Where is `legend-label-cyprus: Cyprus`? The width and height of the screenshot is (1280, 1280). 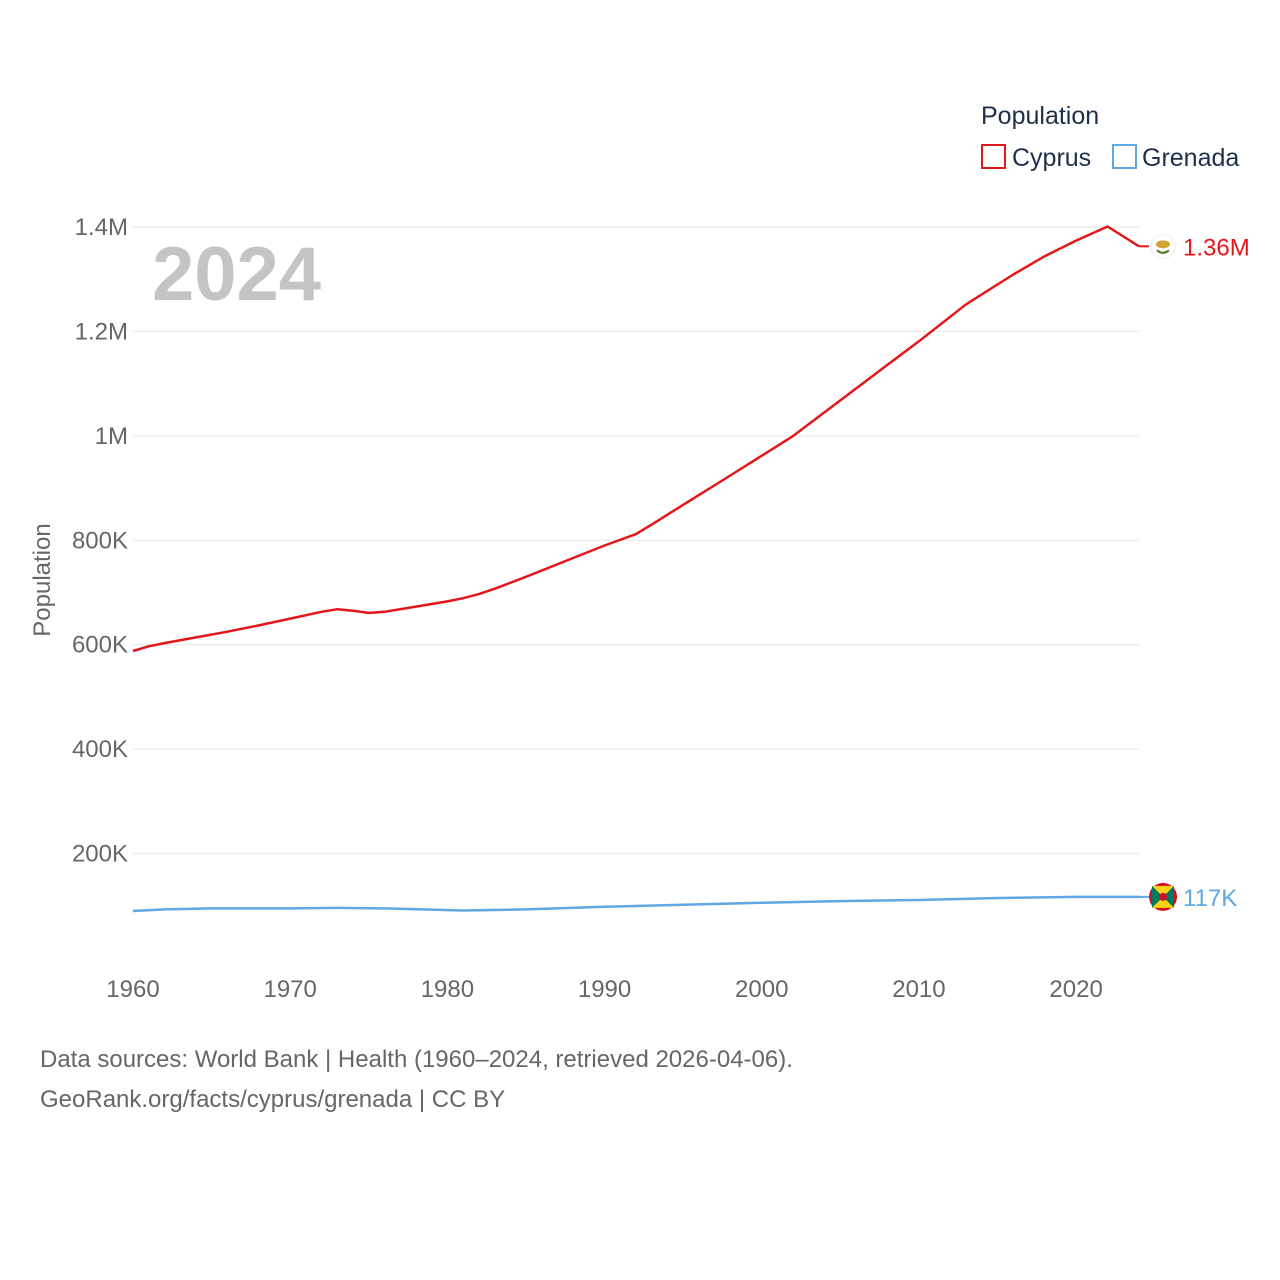 legend-label-cyprus: Cyprus is located at coordinates (1051, 158).